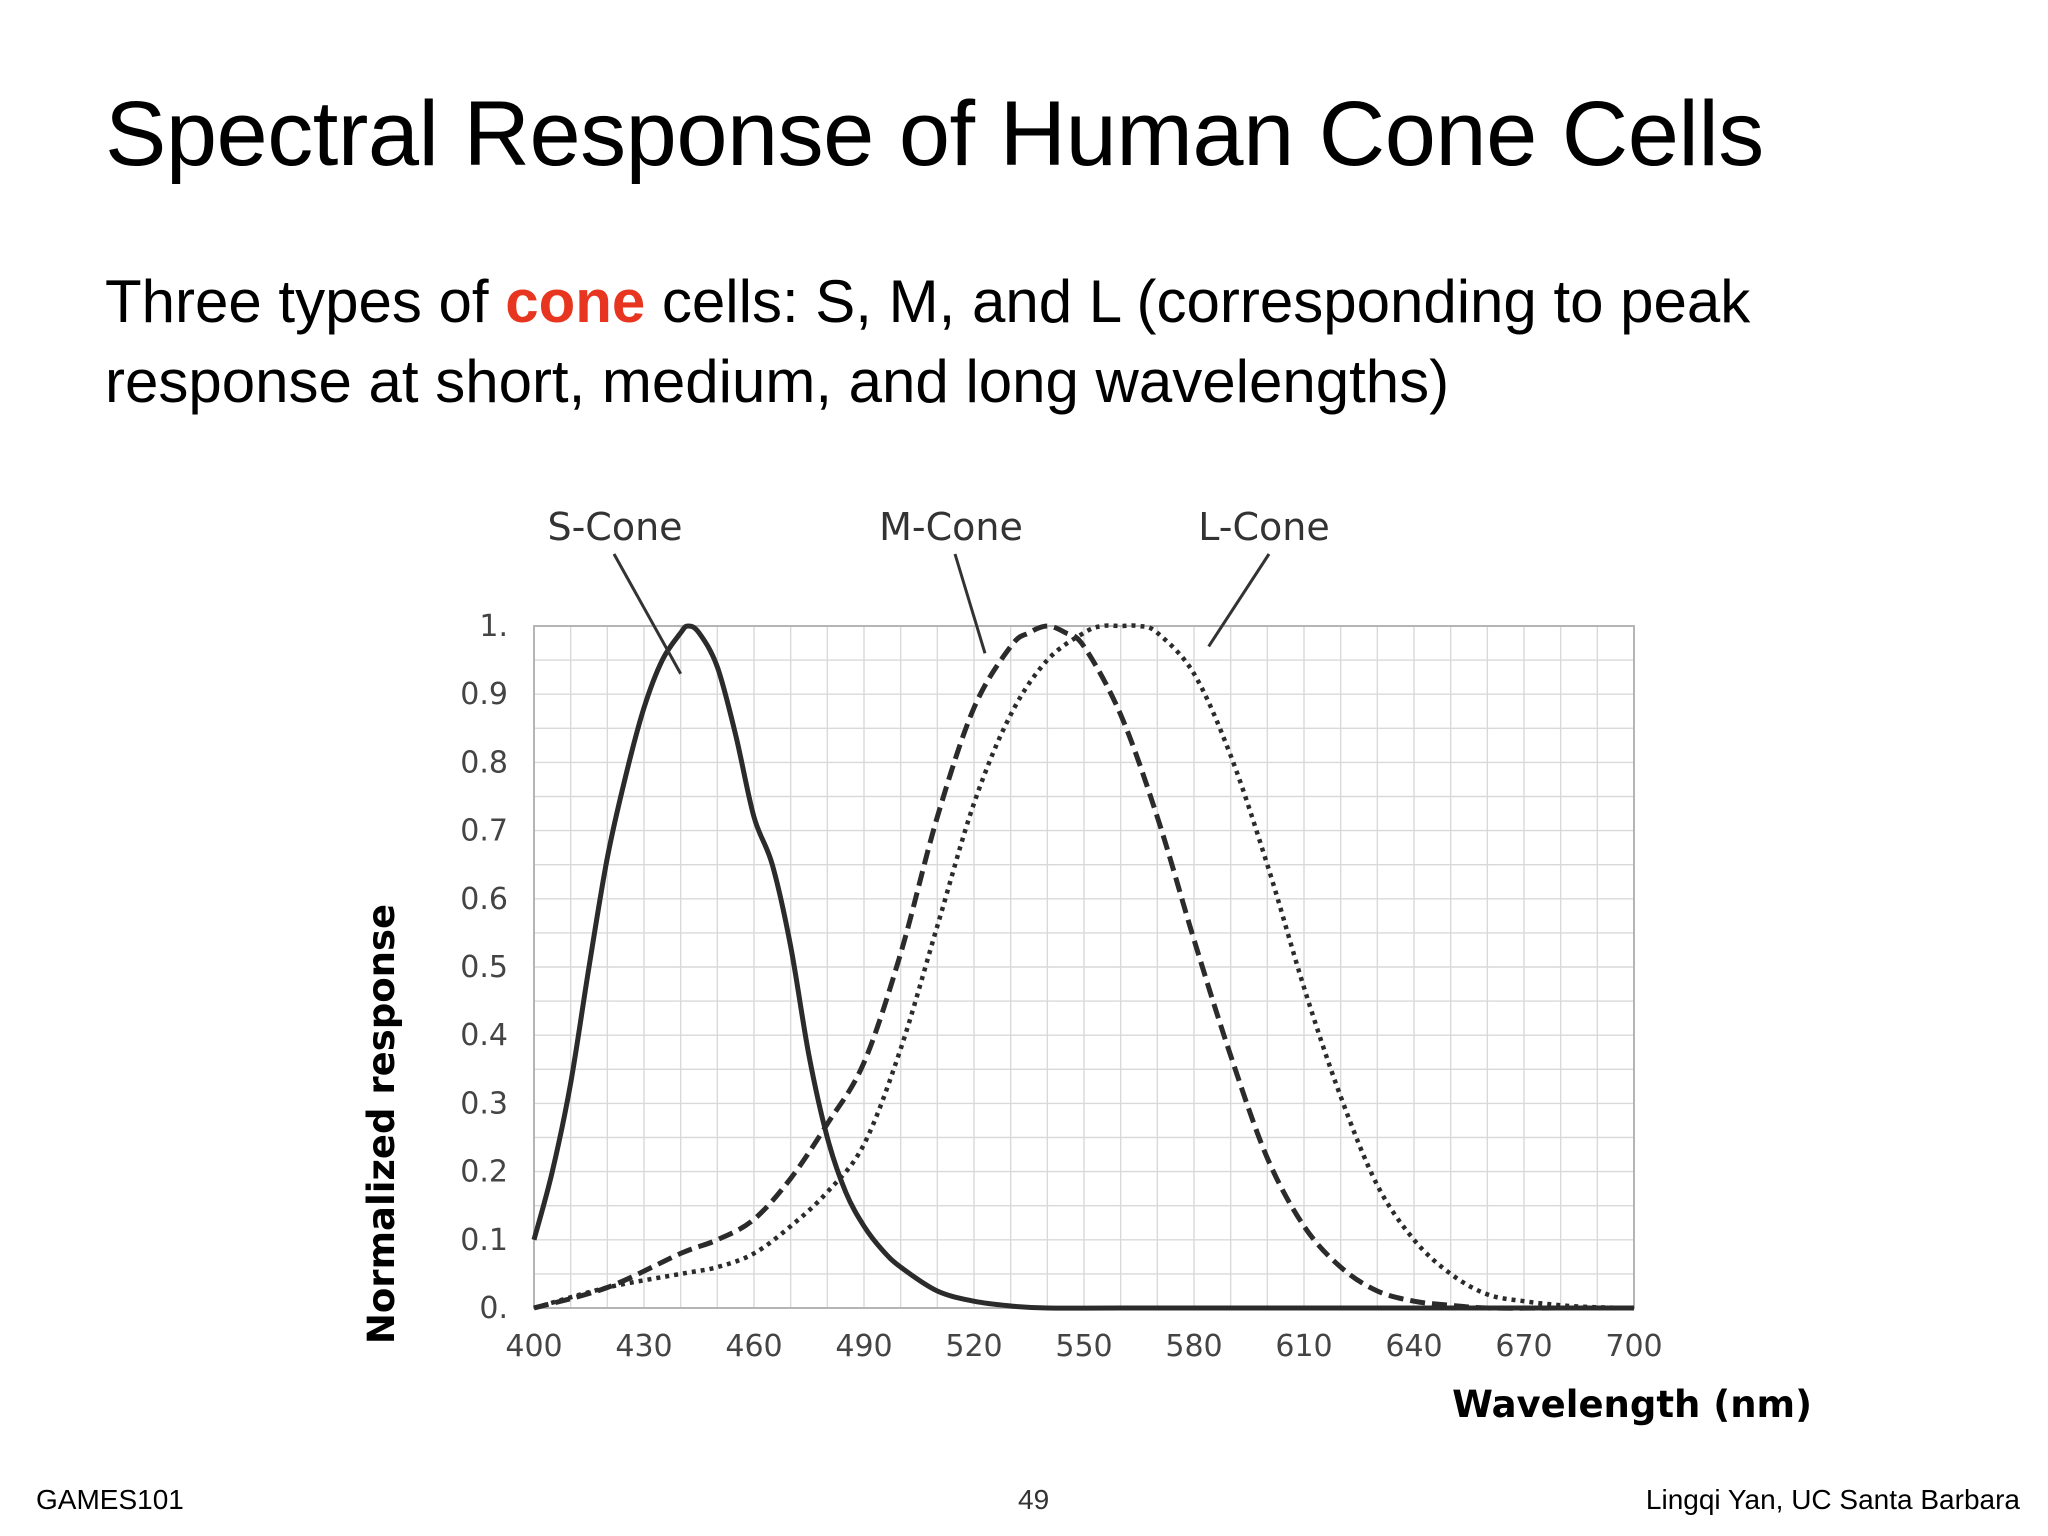  Describe the element at coordinates (484, 694) in the screenshot. I see `y-tick-label: 0.9` at that location.